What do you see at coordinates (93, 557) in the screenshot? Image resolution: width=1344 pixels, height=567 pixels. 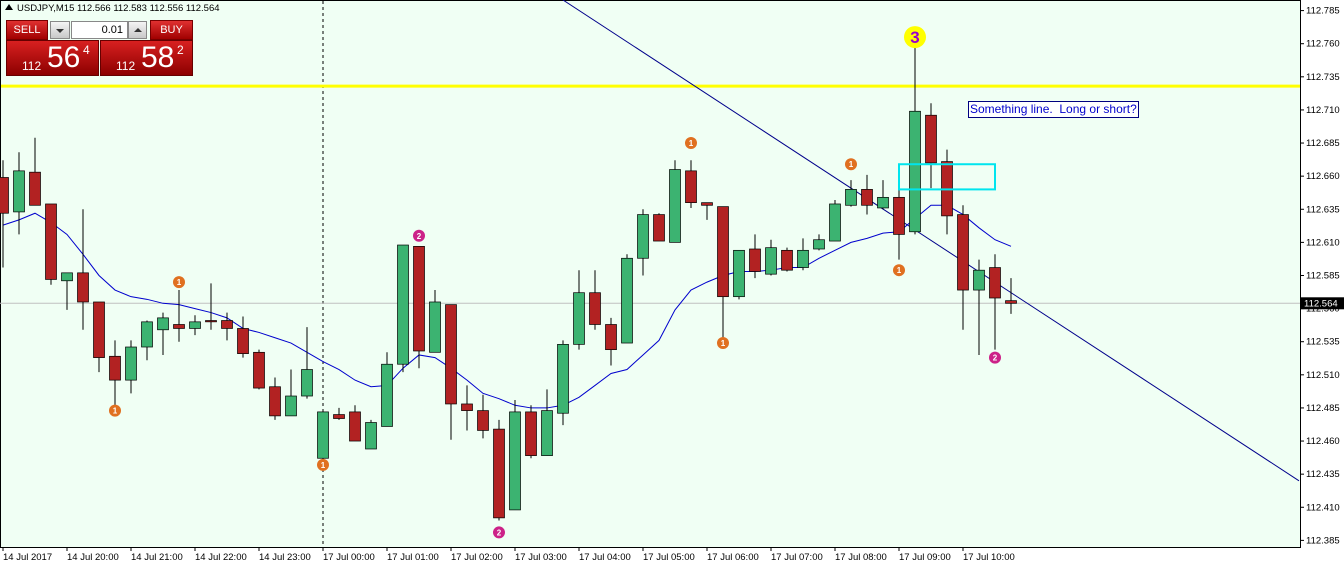 I see `x-tick-label: 14 Jul 20:00` at bounding box center [93, 557].